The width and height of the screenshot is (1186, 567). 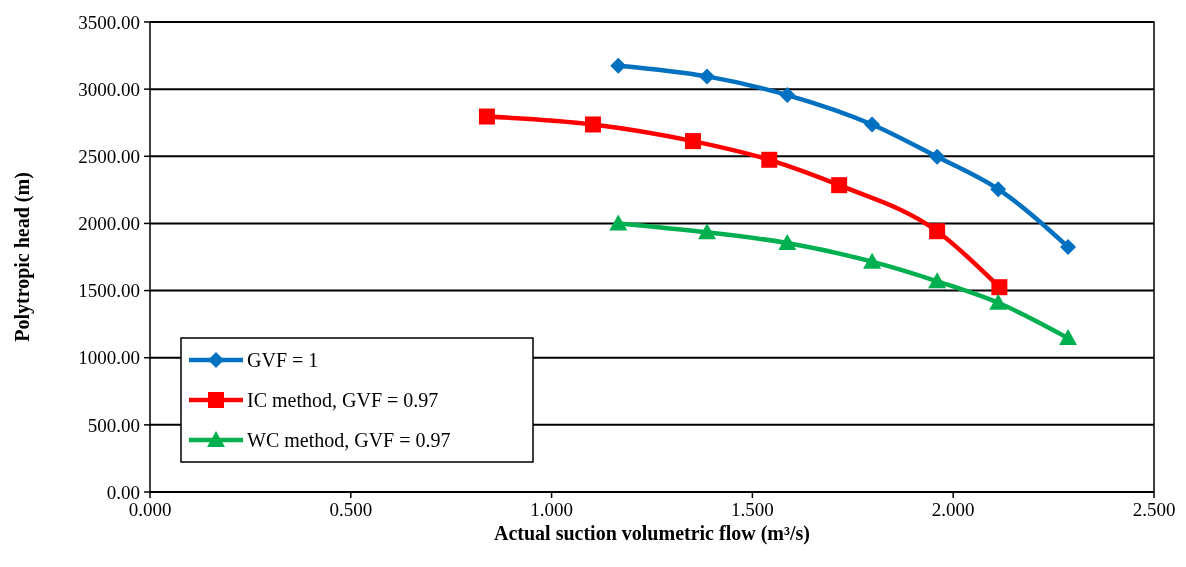 What do you see at coordinates (109, 291) in the screenshot?
I see `y-tick-label: 1500.00` at bounding box center [109, 291].